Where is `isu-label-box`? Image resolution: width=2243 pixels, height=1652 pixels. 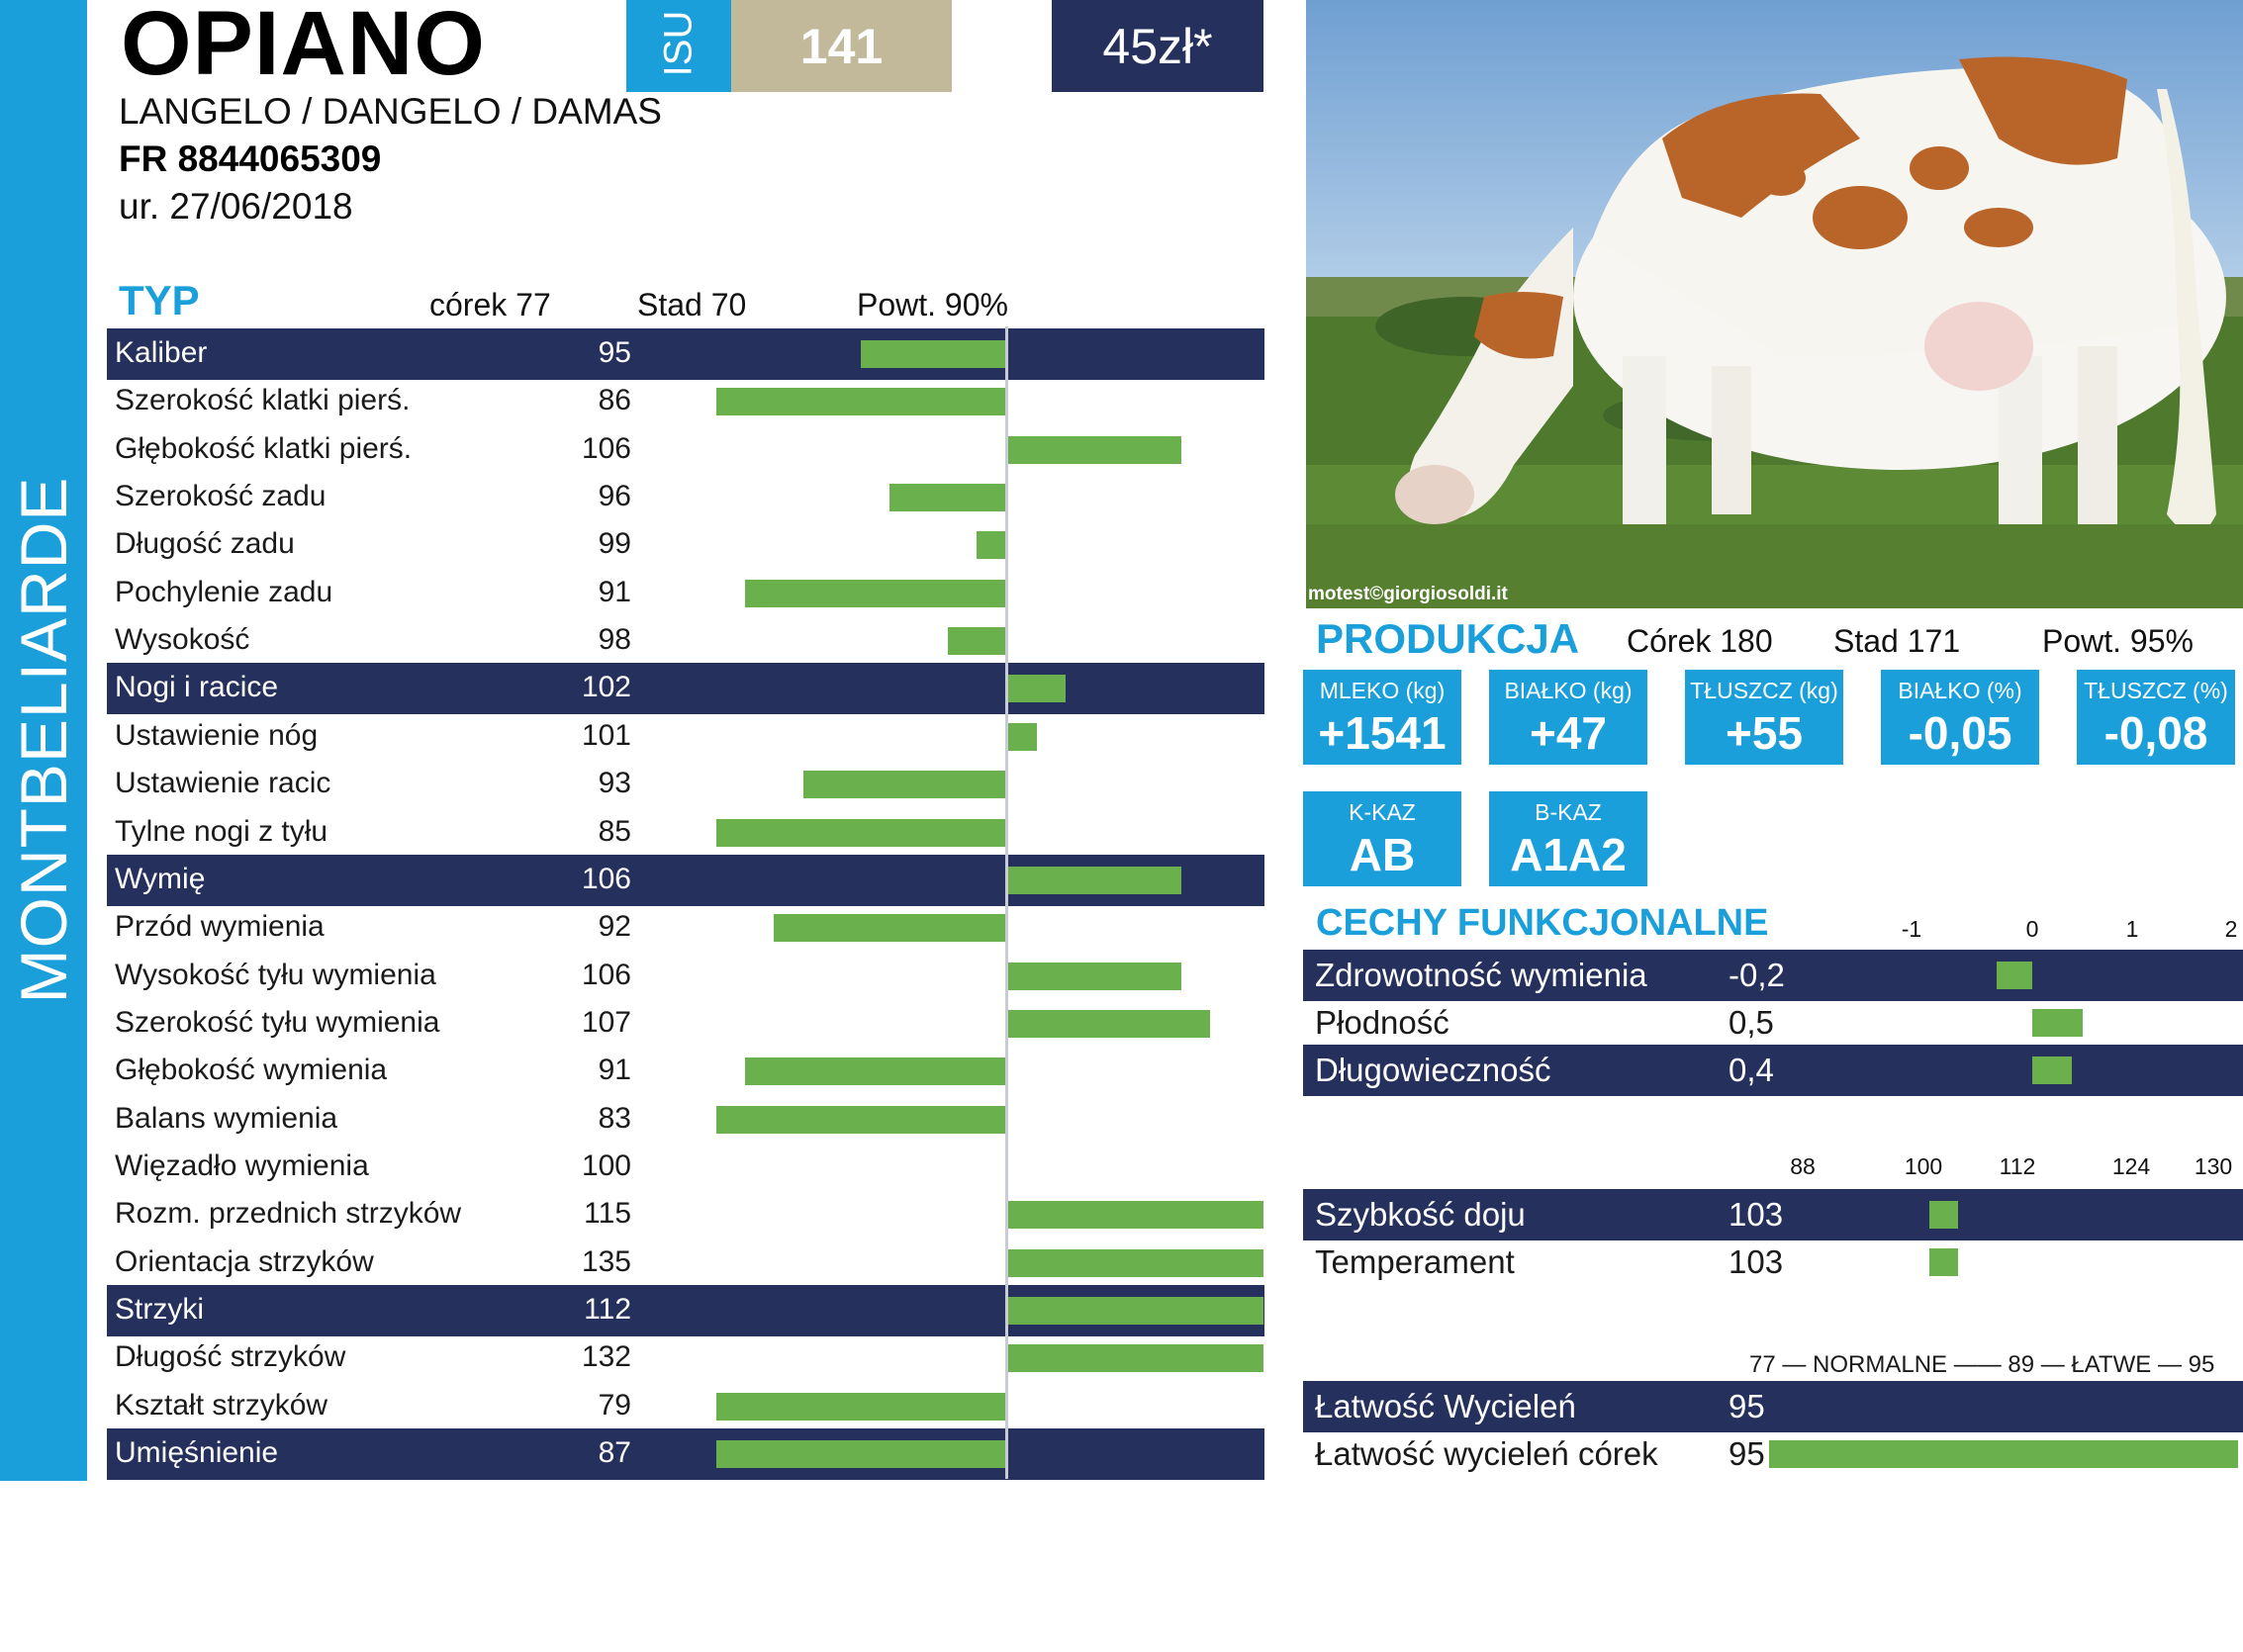
isu-label-box is located at coordinates (679, 46).